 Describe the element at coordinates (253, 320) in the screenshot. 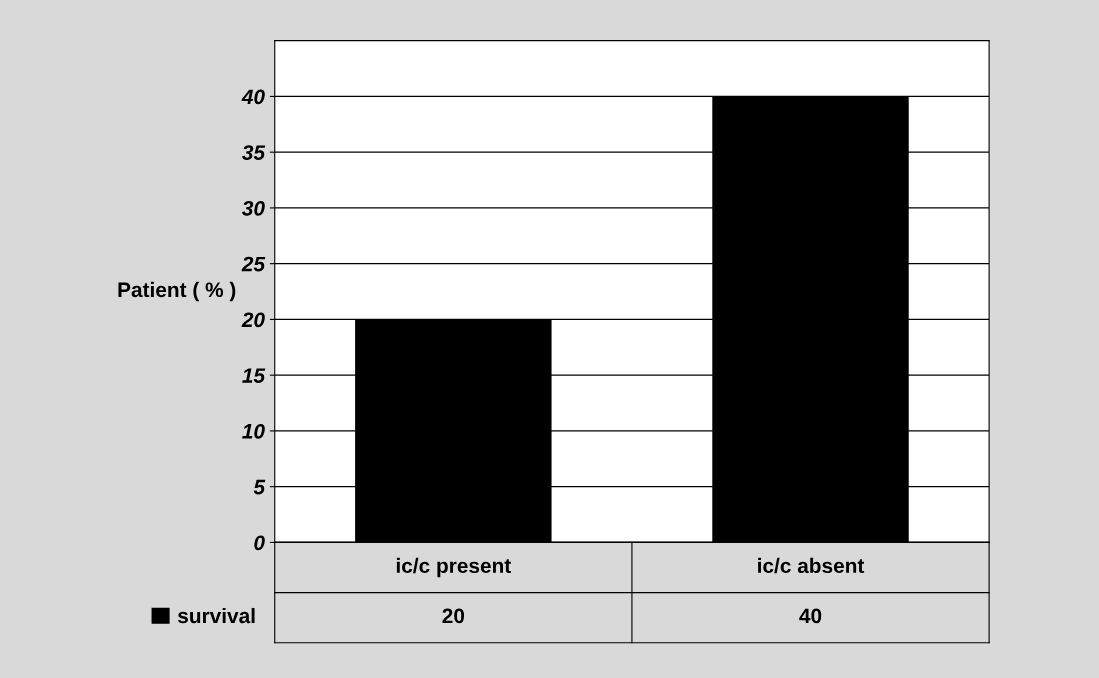

I see `y-tick-label: 20` at that location.